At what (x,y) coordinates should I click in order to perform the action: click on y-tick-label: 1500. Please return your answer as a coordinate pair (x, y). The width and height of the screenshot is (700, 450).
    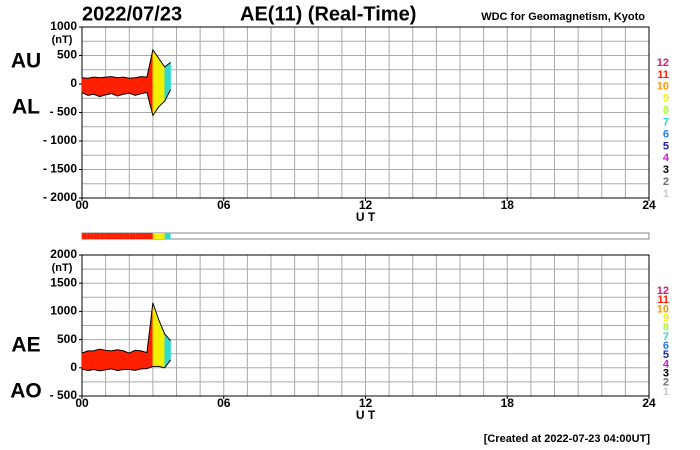
    Looking at the image, I should click on (63, 282).